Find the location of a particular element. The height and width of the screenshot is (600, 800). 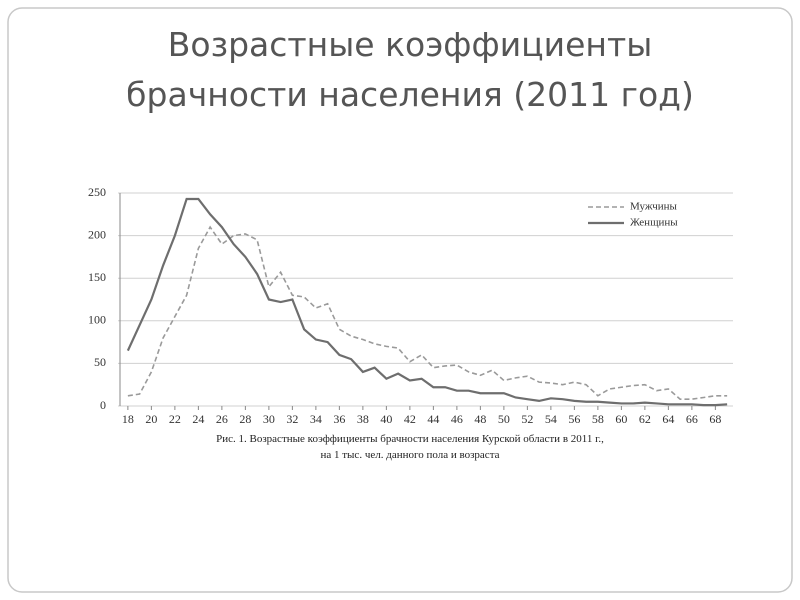

x-tick-label: 44 is located at coordinates (433, 419).